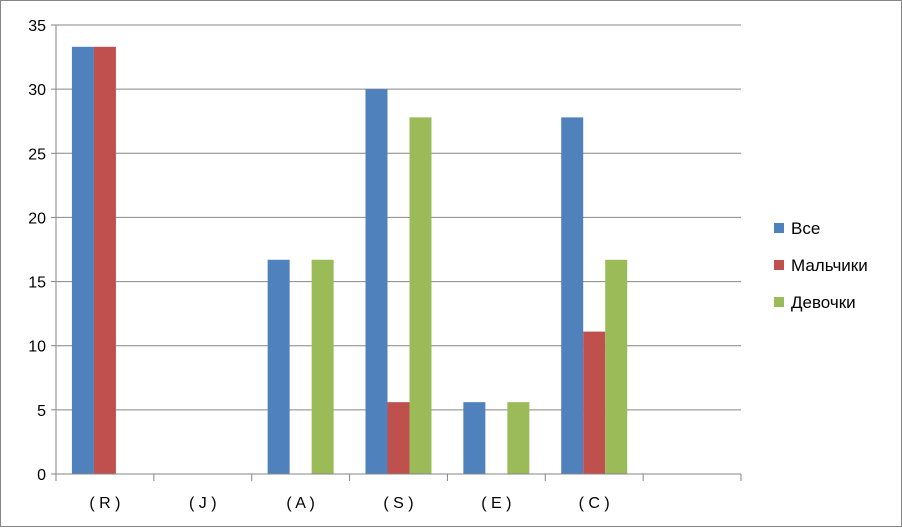 The width and height of the screenshot is (902, 531). I want to click on x-tick-label: ( A ), so click(300, 503).